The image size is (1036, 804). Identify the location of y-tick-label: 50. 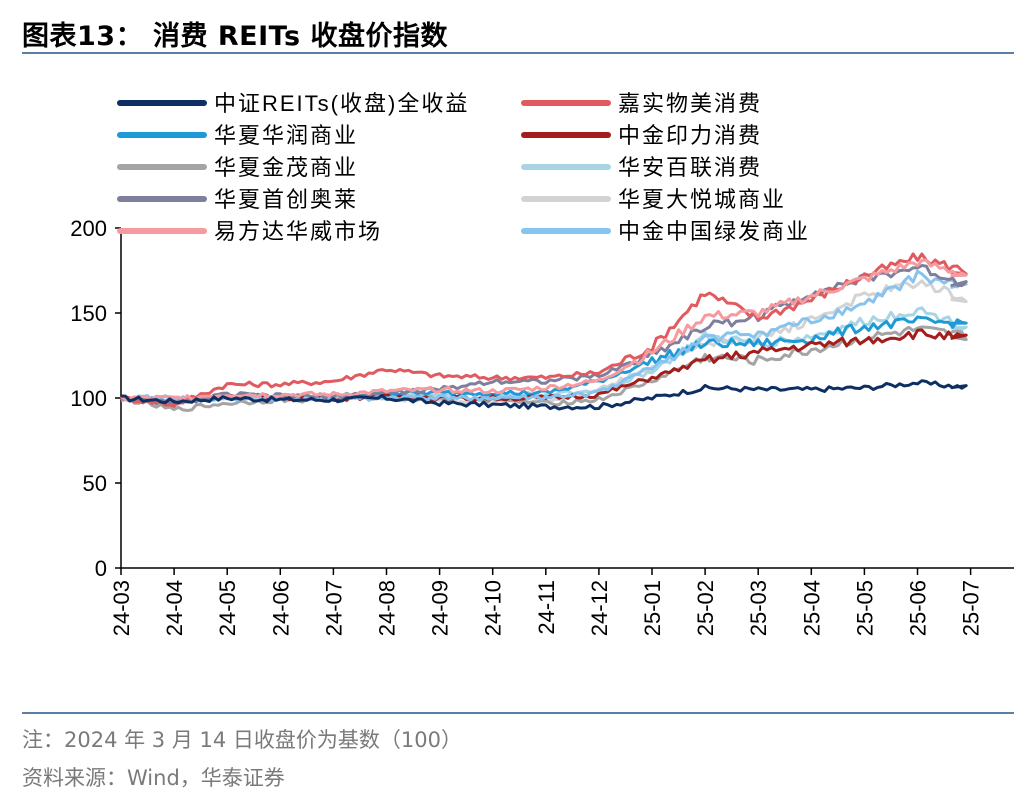
(95, 483).